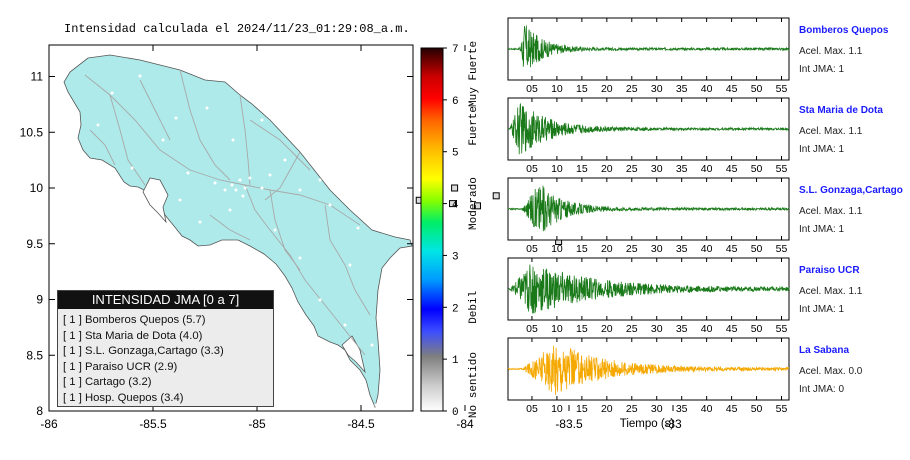  I want to click on map-y-tick-label: 10, so click(37, 188).